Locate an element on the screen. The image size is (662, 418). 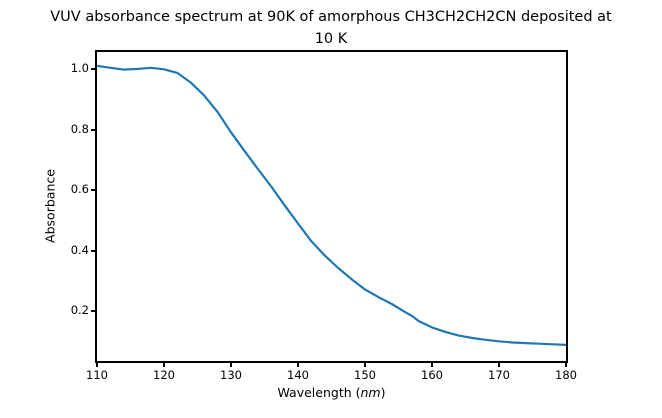
y-tick-label: 0.8 is located at coordinates (79, 128).